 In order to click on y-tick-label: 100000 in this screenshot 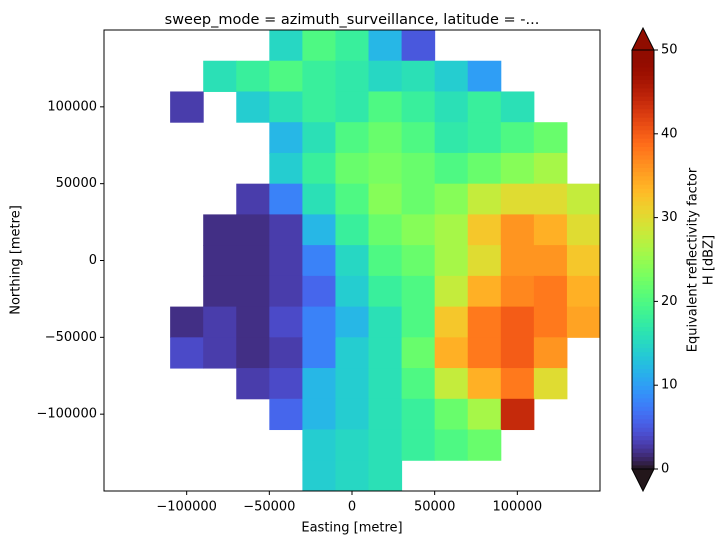, I will do `click(72, 106)`.